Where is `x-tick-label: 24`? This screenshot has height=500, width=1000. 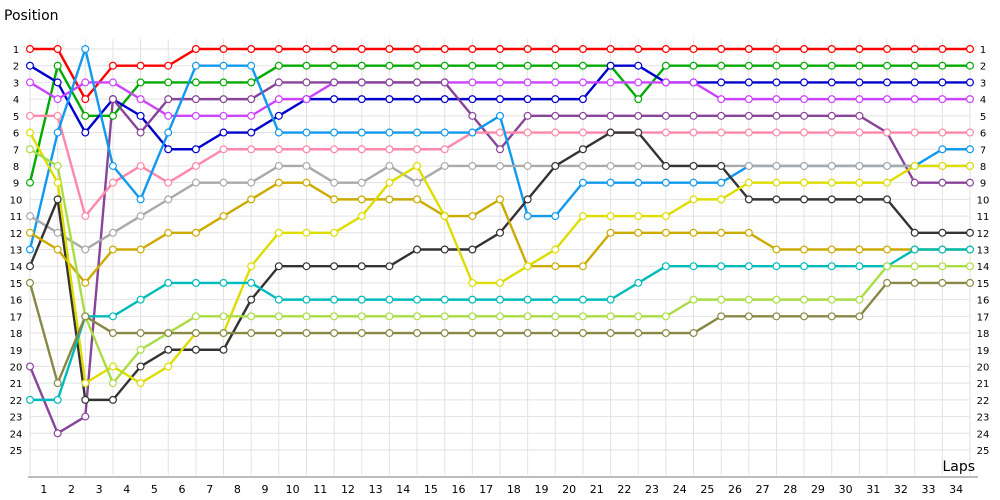 x-tick-label: 24 is located at coordinates (680, 489).